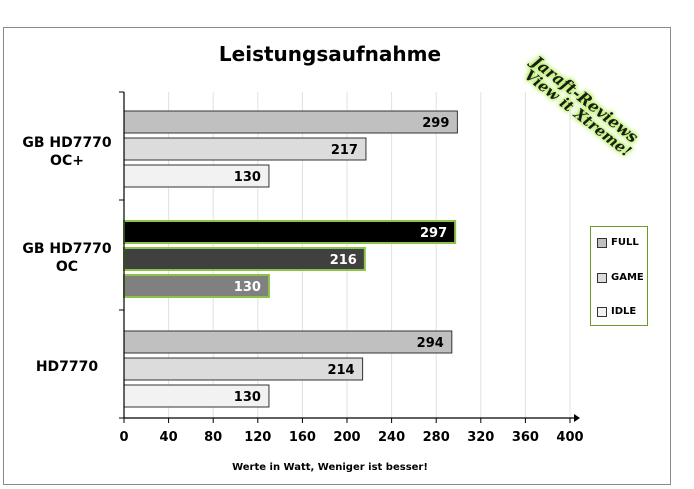  Describe the element at coordinates (67, 267) in the screenshot. I see `category-label-line: OC` at that location.